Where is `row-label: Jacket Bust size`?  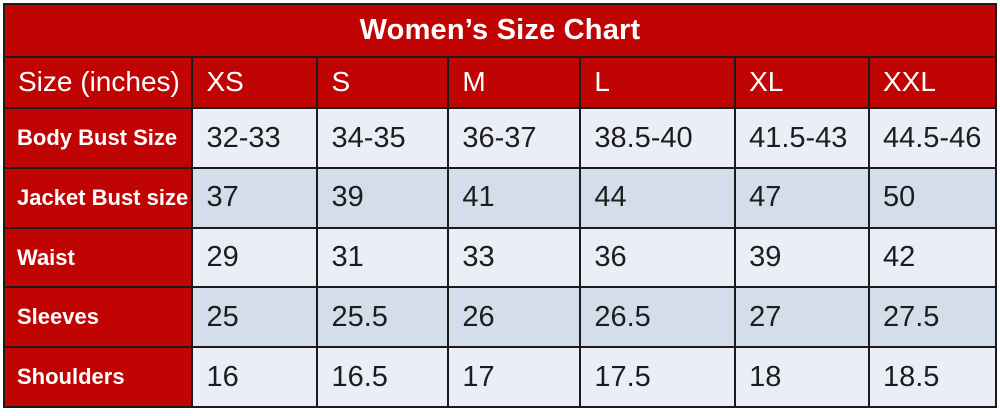
row-label: Jacket Bust size is located at coordinates (98, 198).